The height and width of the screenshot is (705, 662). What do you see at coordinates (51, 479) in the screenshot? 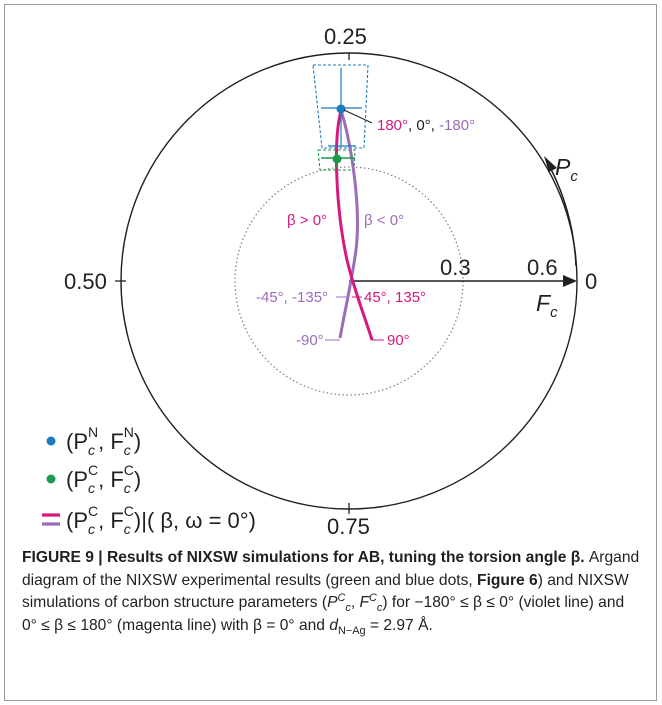
I see `legend-green-dot` at bounding box center [51, 479].